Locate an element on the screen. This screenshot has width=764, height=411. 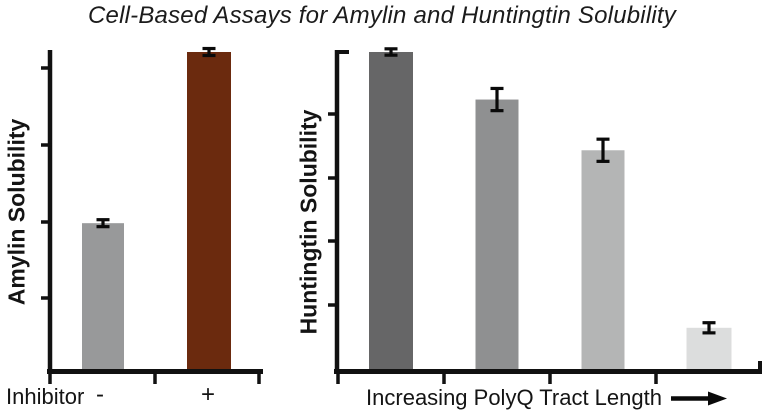
amylin-bar-minus-inhibitor is located at coordinates (103, 297).